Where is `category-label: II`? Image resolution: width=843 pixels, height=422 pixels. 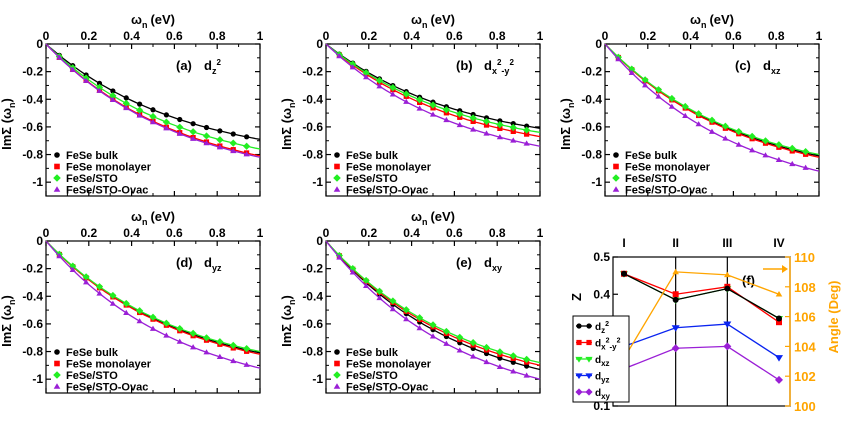
category-label: II is located at coordinates (675, 243).